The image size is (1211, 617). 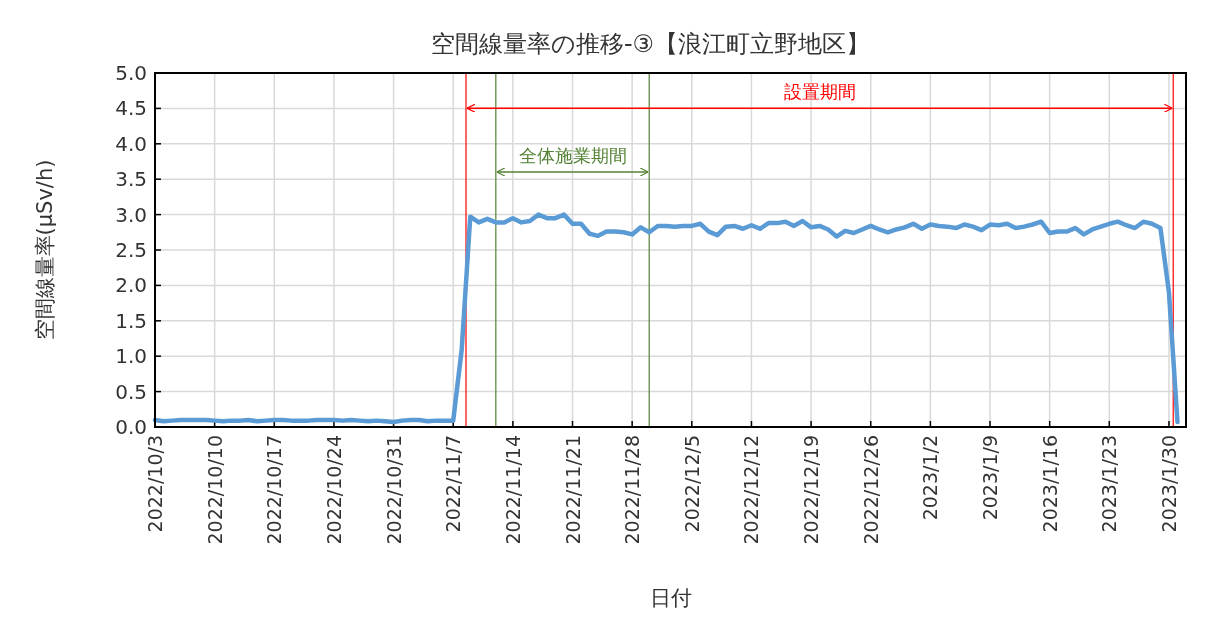 I want to click on x-tick-label: 2023/1/16, so click(x=1049, y=484).